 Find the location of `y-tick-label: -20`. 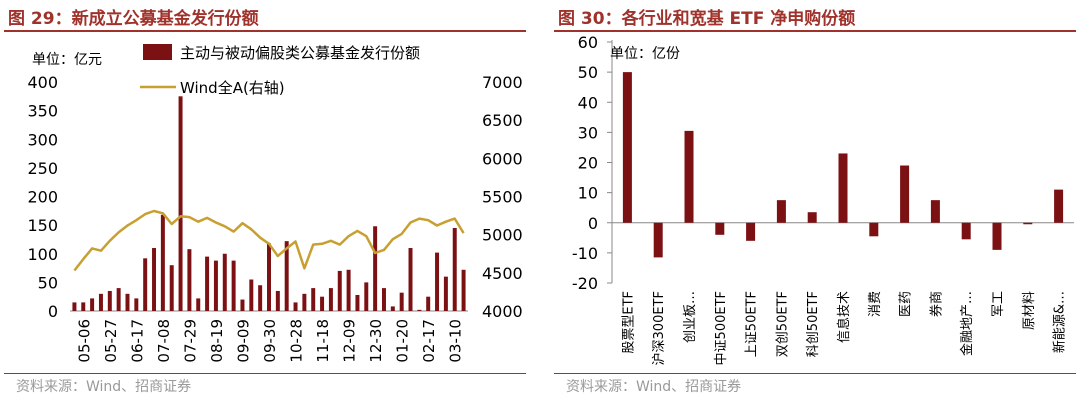

y-tick-label: -20 is located at coordinates (585, 283).